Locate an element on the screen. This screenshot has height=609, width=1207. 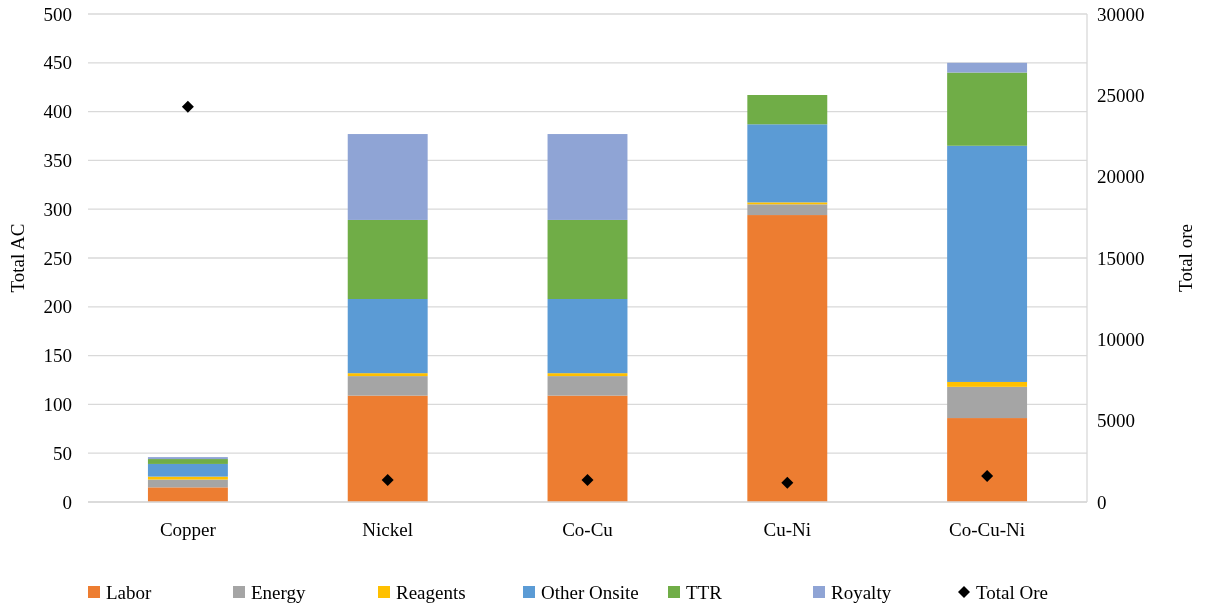
x-tick-label: Nickel is located at coordinates (388, 529).